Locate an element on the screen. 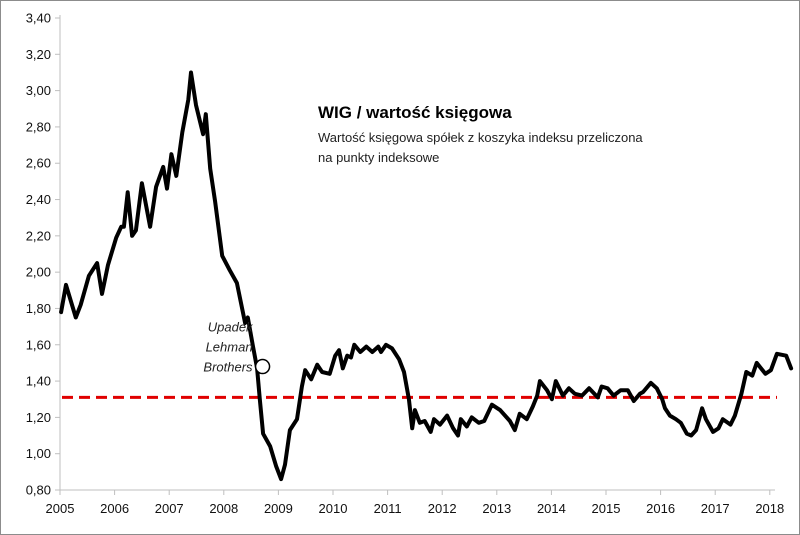 Image resolution: width=800 pixels, height=535 pixels. annotation-text: Lehman is located at coordinates (229, 347).